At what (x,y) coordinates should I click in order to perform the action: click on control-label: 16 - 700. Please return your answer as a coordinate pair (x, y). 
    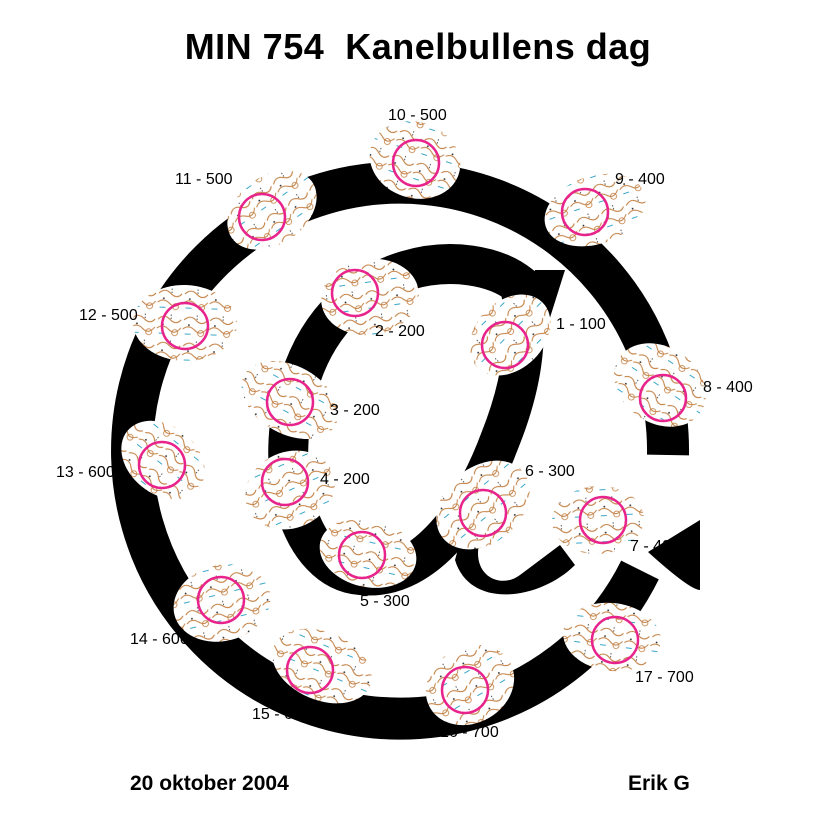
    Looking at the image, I should click on (469, 732).